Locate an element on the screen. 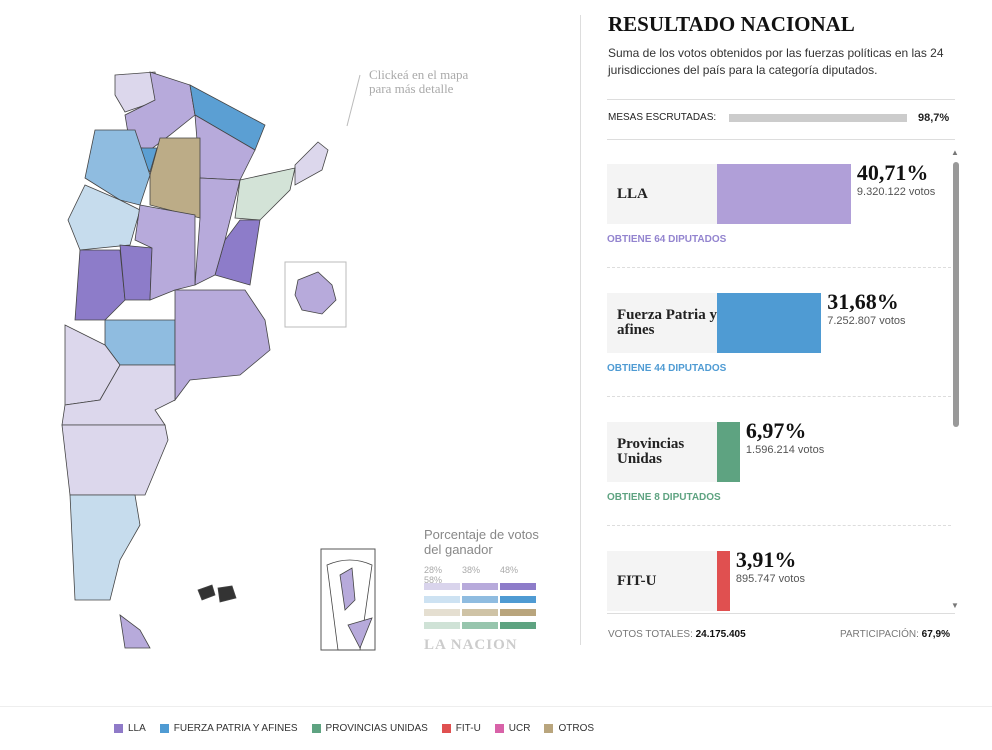 The width and height of the screenshot is (992, 750). color-scale is located at coordinates (480, 606).